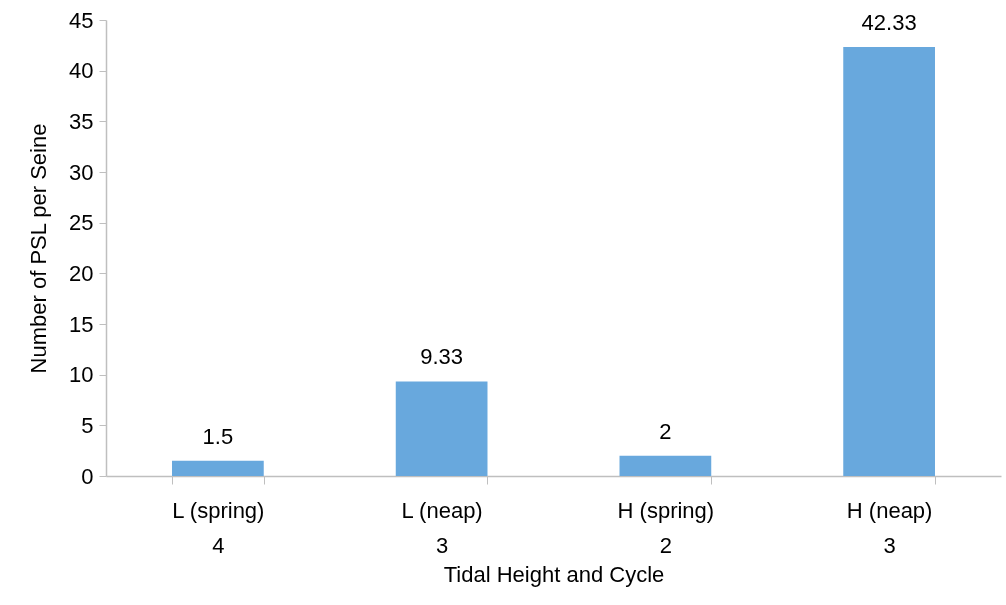 The height and width of the screenshot is (605, 1006). Describe the element at coordinates (442, 357) in the screenshot. I see `data-label: 9.33` at that location.